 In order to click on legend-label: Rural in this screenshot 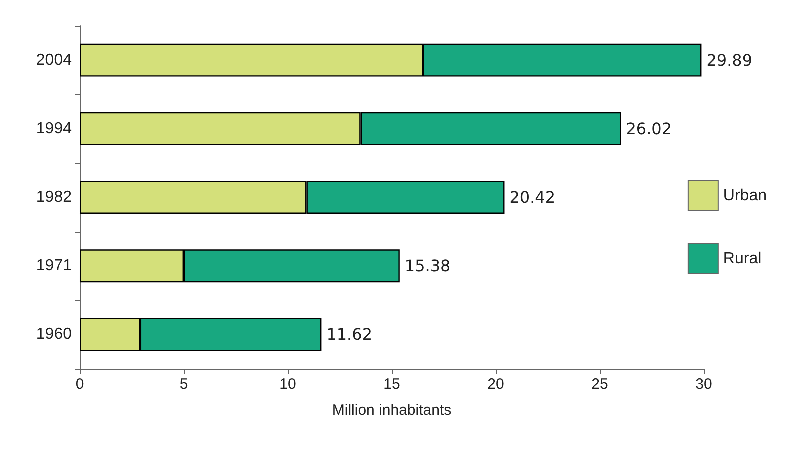, I will do `click(742, 259)`.